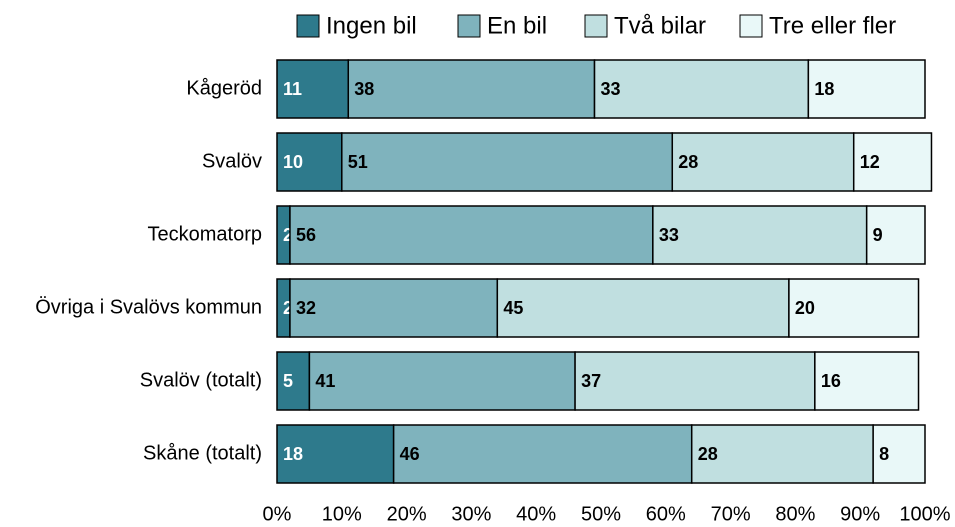  What do you see at coordinates (666, 514) in the screenshot?
I see `x-tick-label: 60%` at bounding box center [666, 514].